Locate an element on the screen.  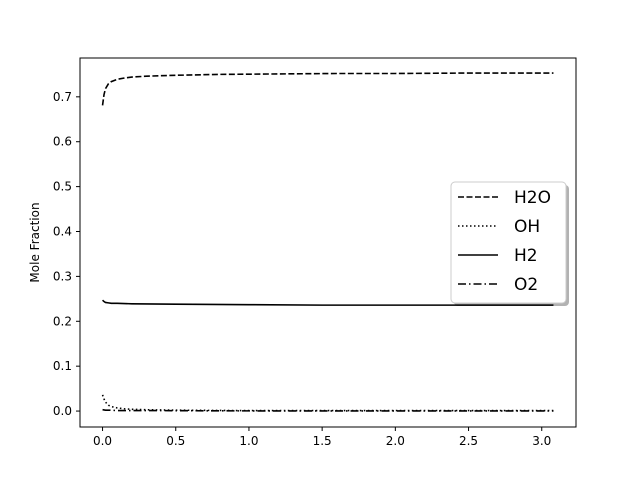
y-tick-label: 0.2 is located at coordinates (62, 321).